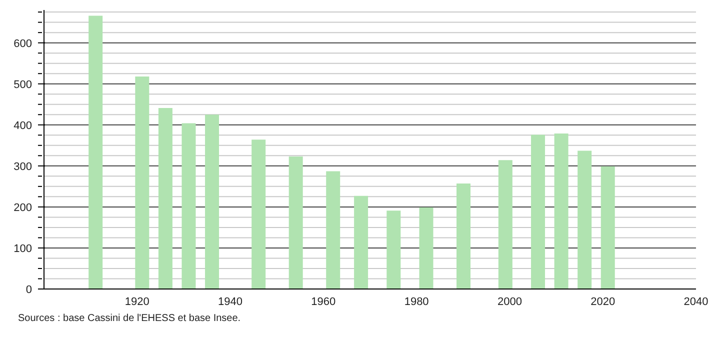 This screenshot has height=340, width=710. I want to click on y-tick-label: 0, so click(29, 290).